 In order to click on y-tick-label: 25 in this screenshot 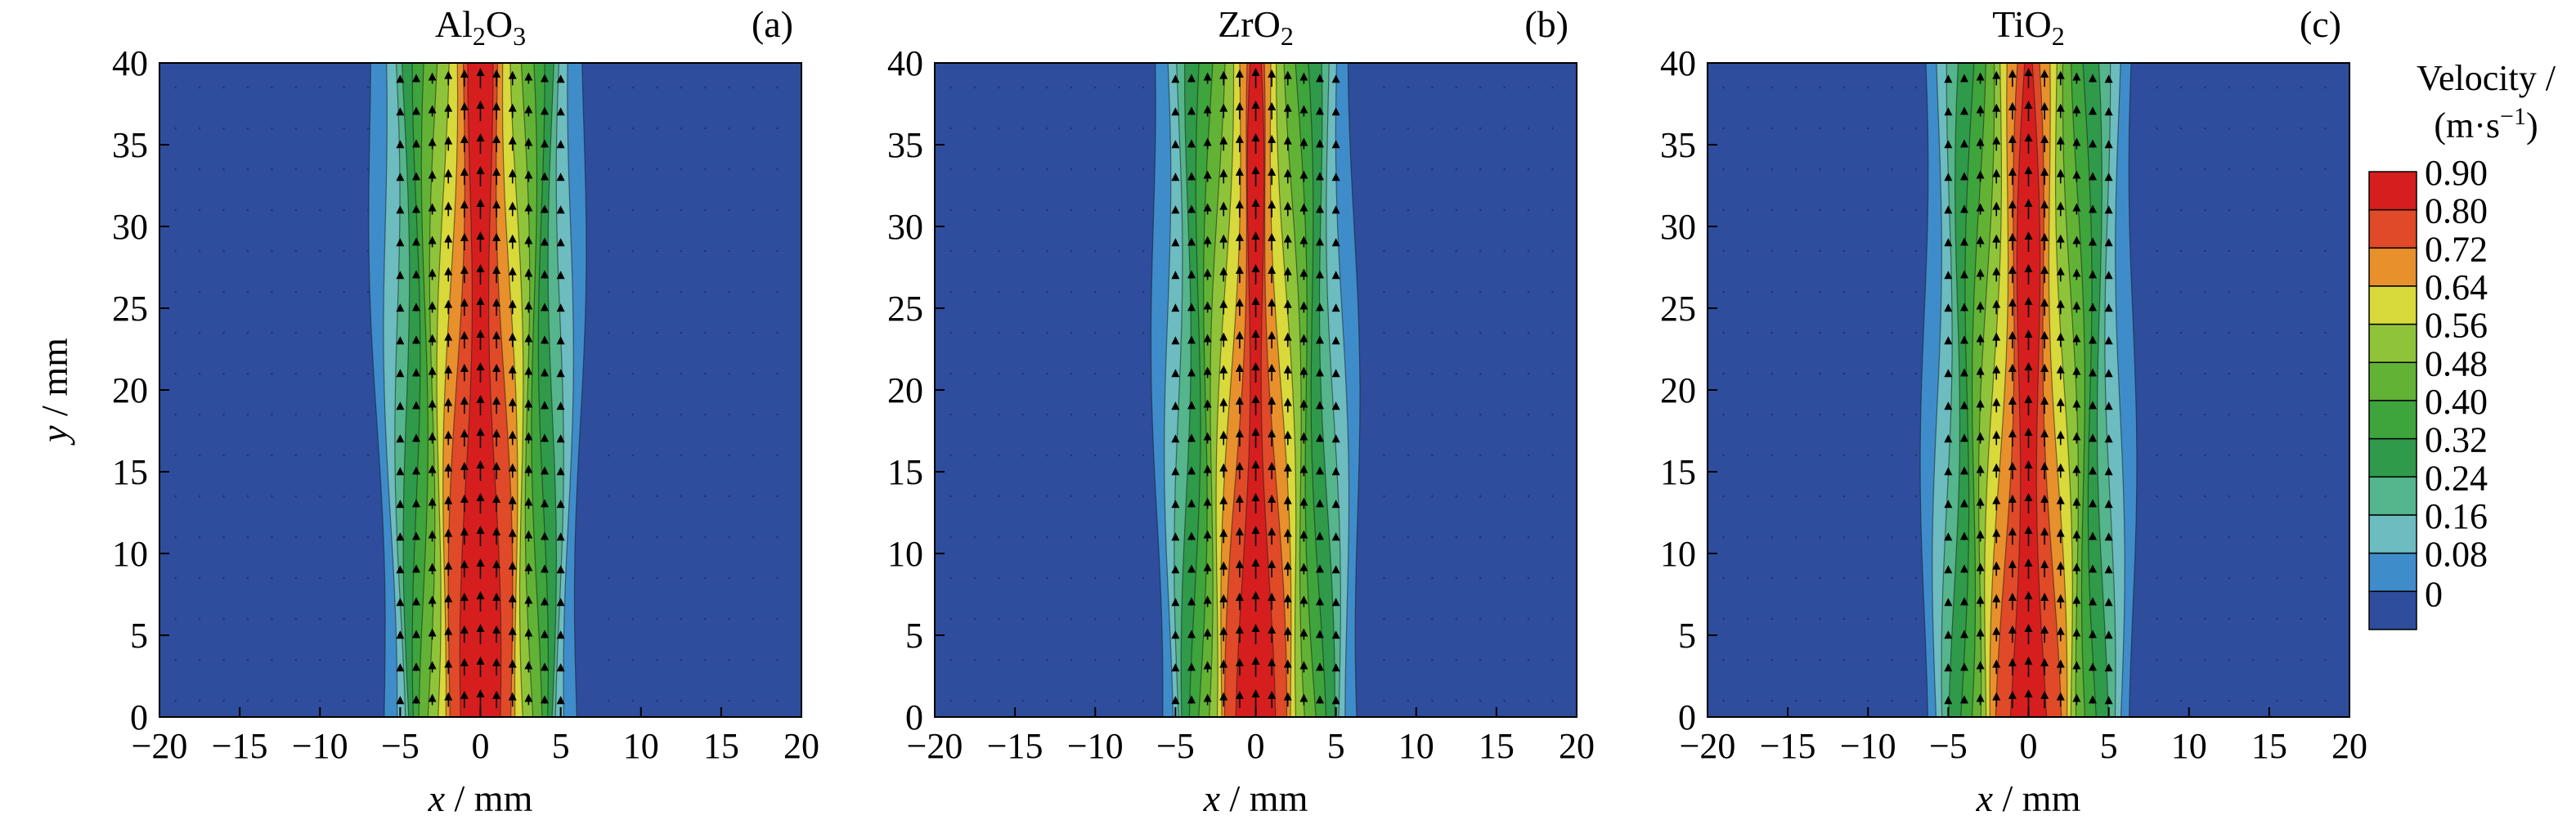, I will do `click(1678, 309)`.